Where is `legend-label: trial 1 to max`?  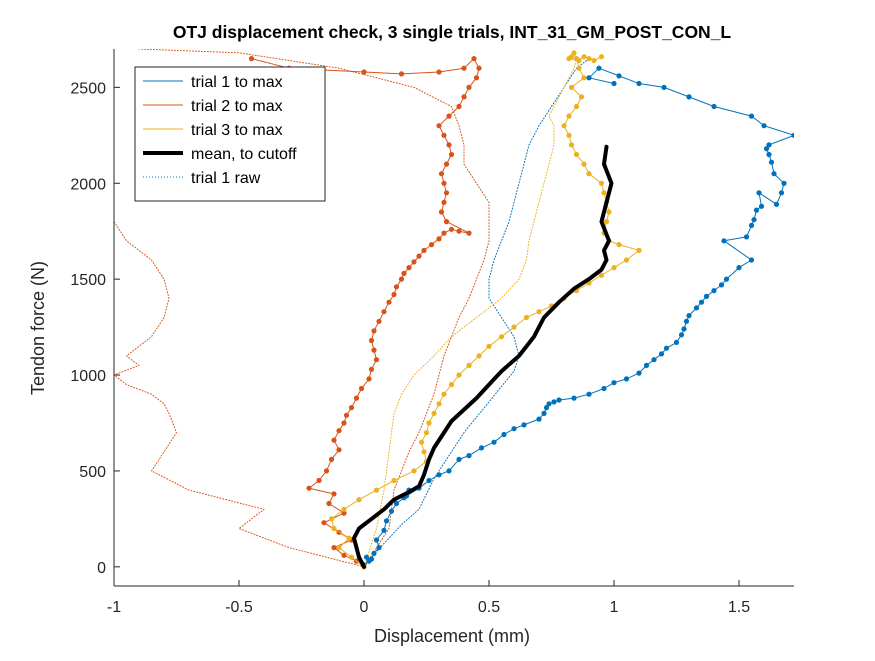
legend-label: trial 1 to max is located at coordinates (237, 82).